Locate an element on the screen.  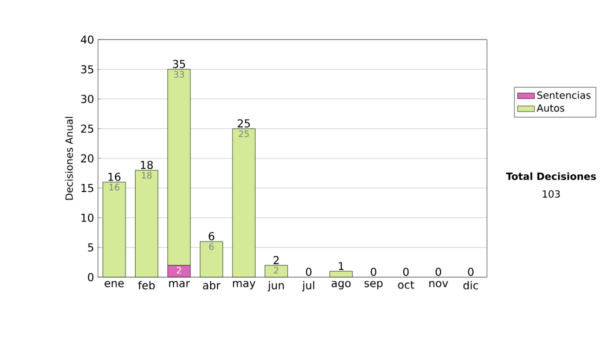
x-tick-label: sep is located at coordinates (373, 285).